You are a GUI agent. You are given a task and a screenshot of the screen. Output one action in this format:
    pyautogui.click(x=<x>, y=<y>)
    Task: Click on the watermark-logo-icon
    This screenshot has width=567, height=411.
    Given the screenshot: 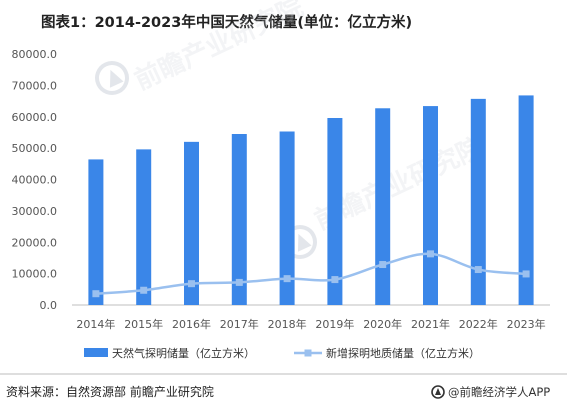 What is the action you would take?
    pyautogui.click(x=112, y=78)
    